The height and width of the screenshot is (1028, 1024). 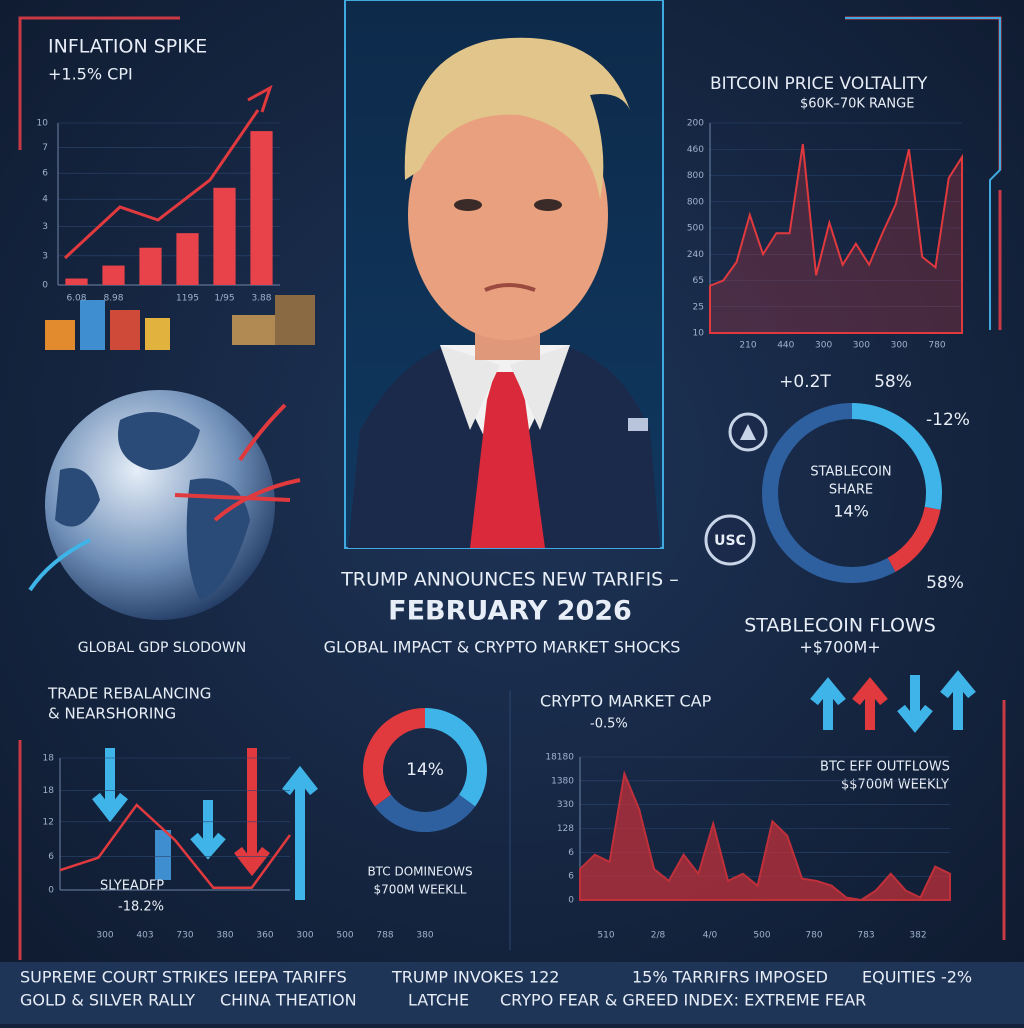 What do you see at coordinates (180, 322) in the screenshot?
I see `product-boxes` at bounding box center [180, 322].